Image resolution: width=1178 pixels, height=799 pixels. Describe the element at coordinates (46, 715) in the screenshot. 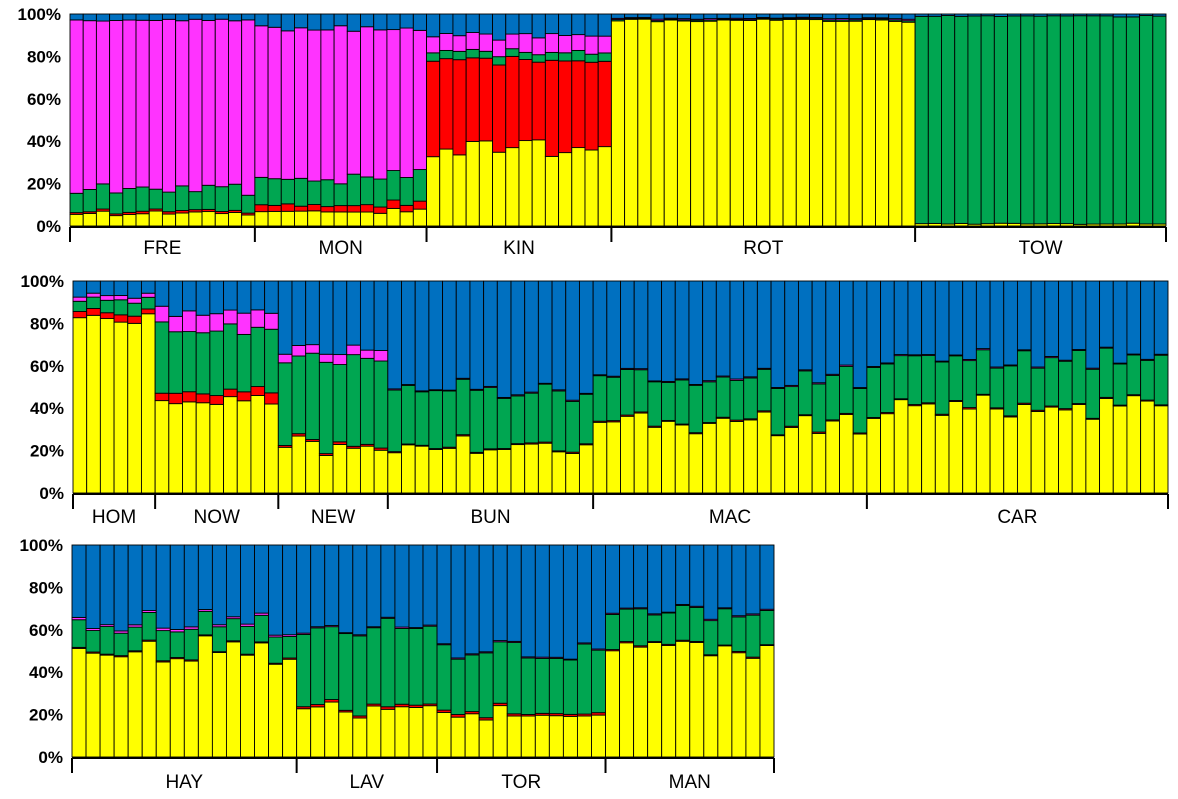

I see `y-tick-label: 20%` at that location.